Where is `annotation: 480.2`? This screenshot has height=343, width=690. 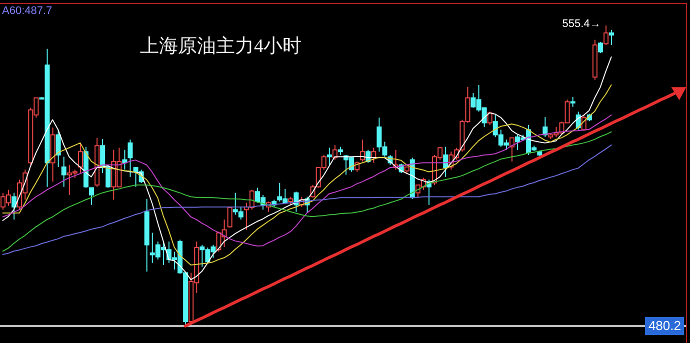
annotation: 480.2 is located at coordinates (664, 326).